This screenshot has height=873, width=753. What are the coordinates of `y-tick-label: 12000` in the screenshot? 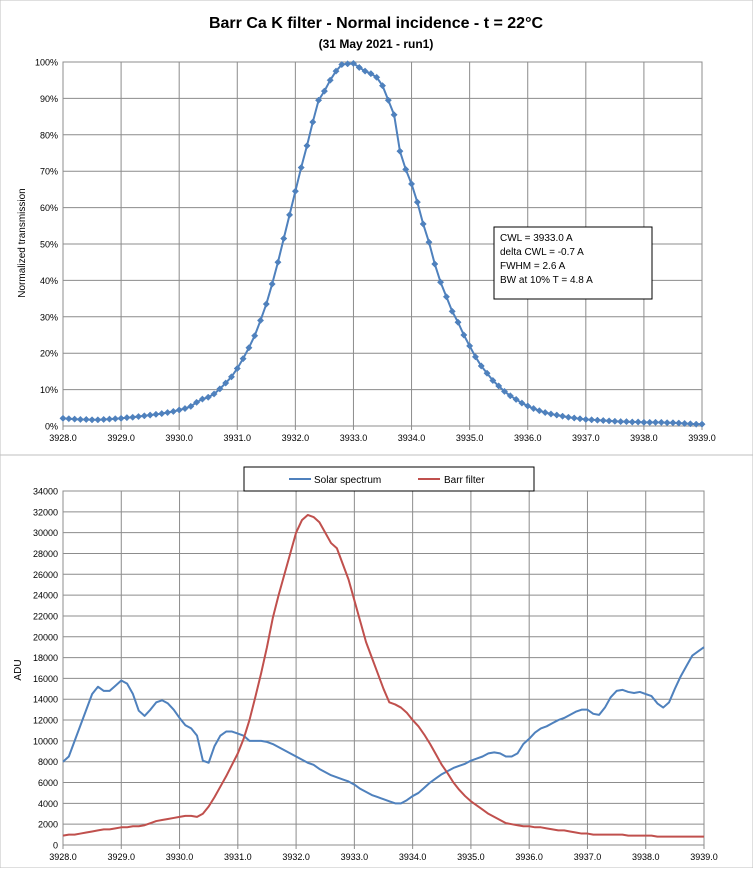 It's located at (45, 721).